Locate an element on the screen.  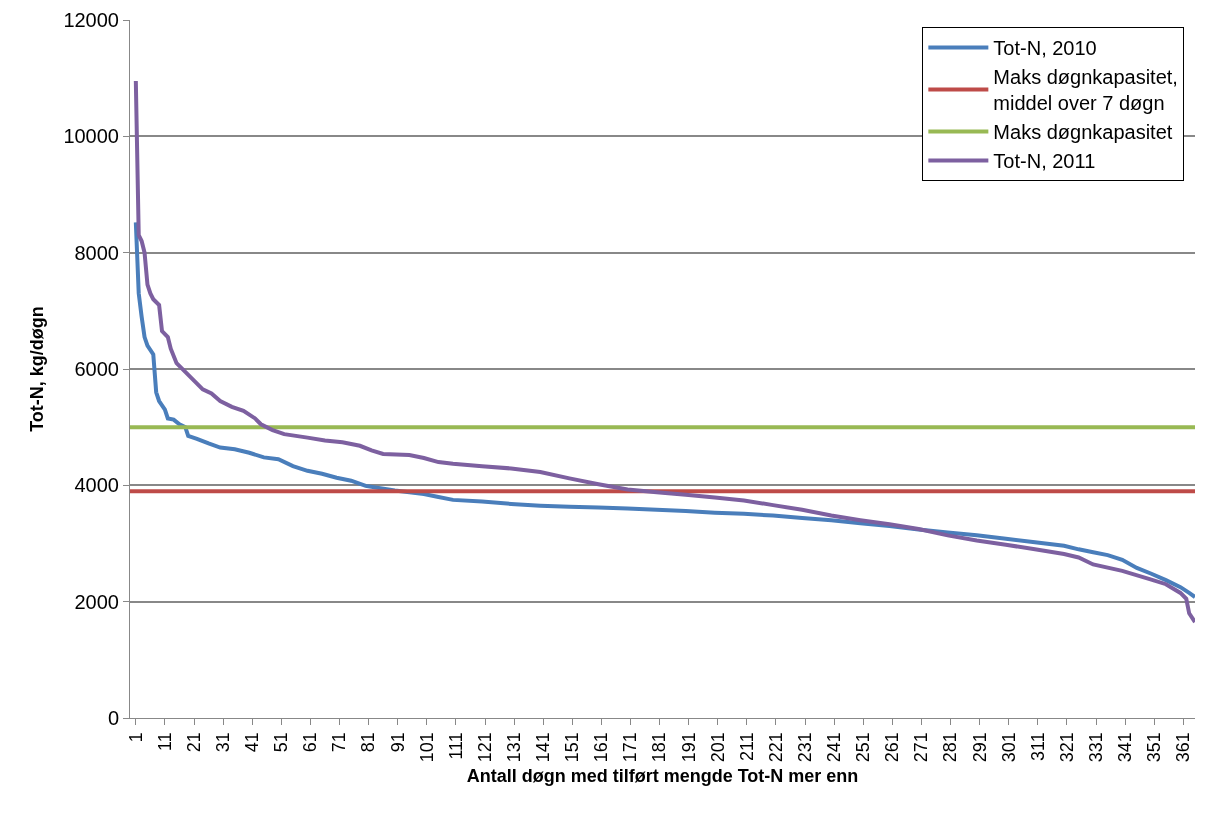
x-tick-label: 261 is located at coordinates (892, 747).